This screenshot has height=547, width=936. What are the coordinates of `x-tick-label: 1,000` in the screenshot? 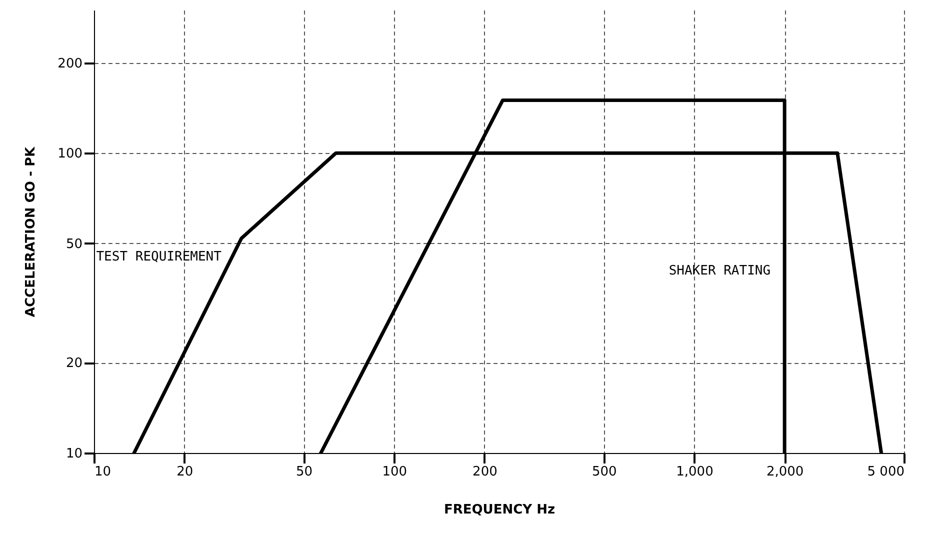 It's located at (695, 472).